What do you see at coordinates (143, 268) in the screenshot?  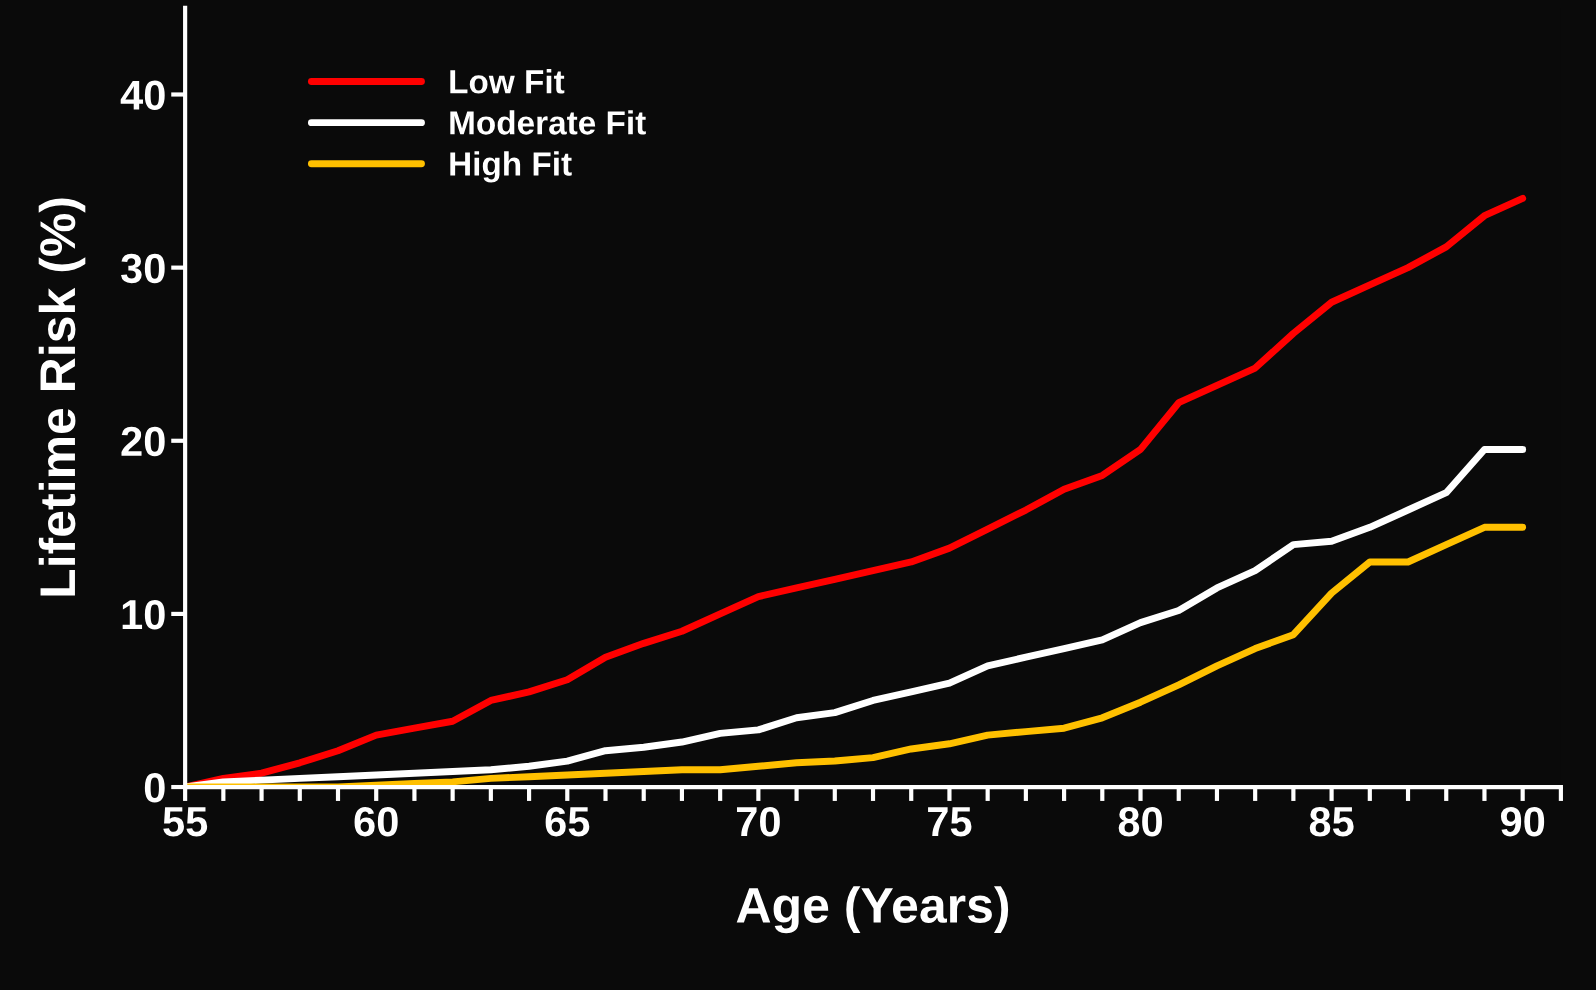 I see `y-tick-label: 30` at bounding box center [143, 268].